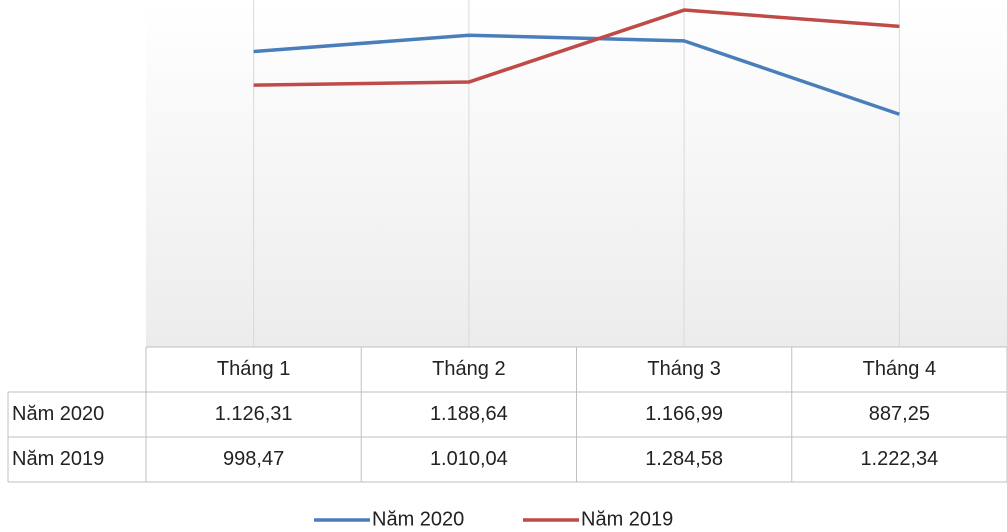 The height and width of the screenshot is (532, 1007). Describe the element at coordinates (418, 519) in the screenshot. I see `legend-label: Năm 2020` at that location.